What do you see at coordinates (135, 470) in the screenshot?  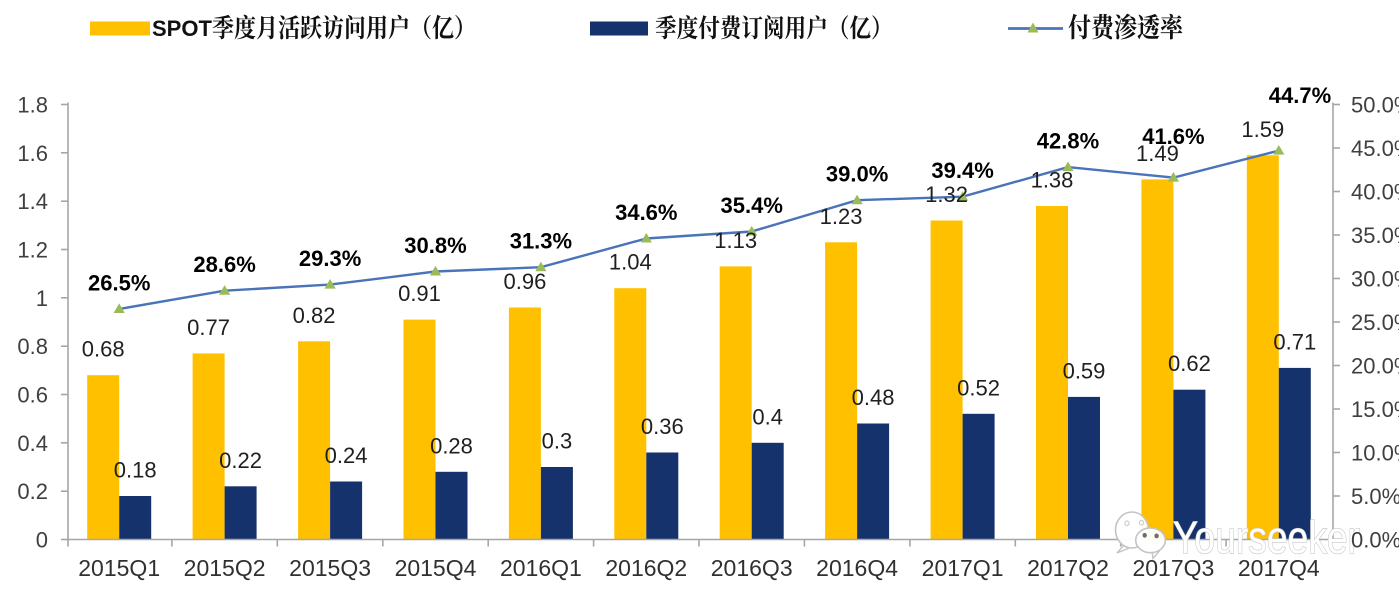 I see `svg-text: 0.18` at bounding box center [135, 470].